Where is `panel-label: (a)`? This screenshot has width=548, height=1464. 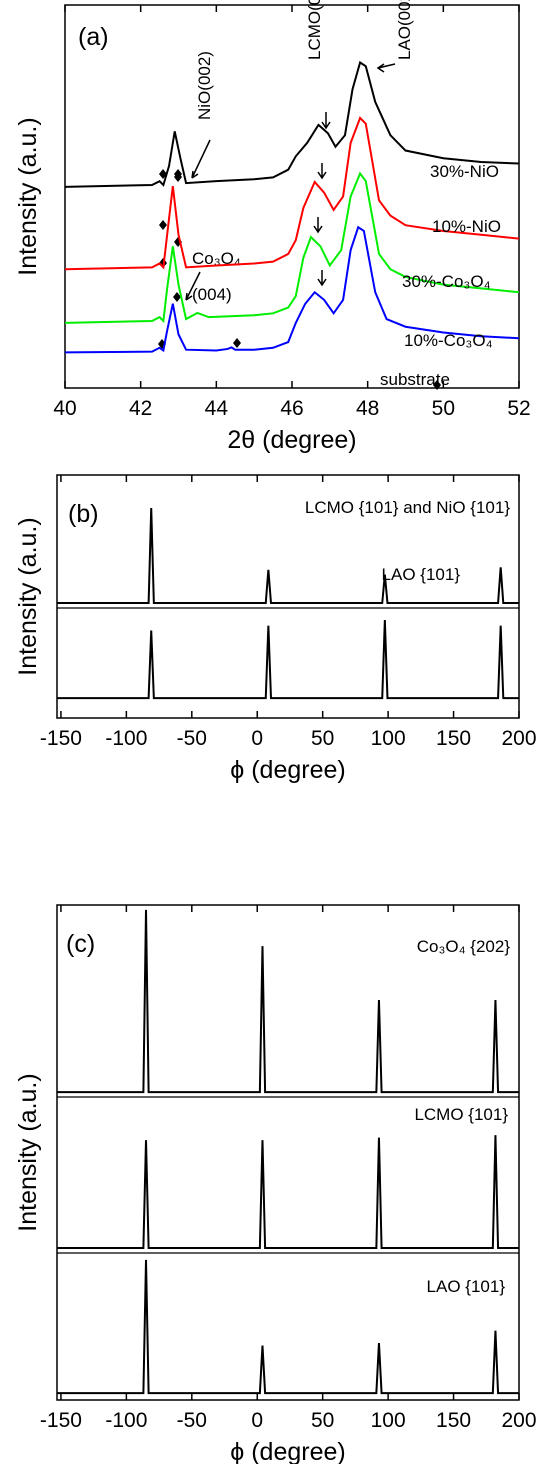 panel-label: (a) is located at coordinates (93, 37).